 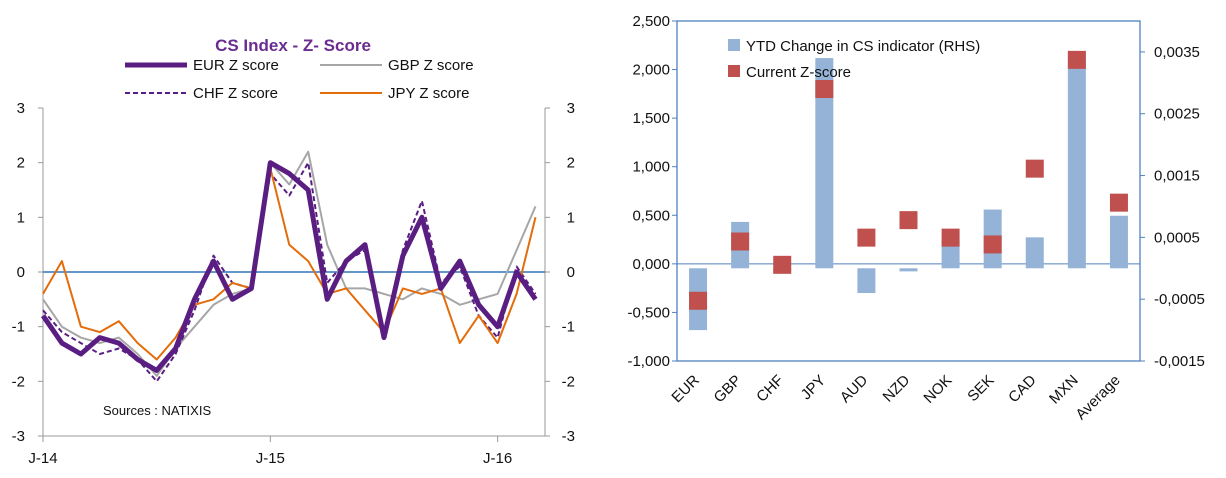 I want to click on legend-label: CHF Z score, so click(x=235, y=93).